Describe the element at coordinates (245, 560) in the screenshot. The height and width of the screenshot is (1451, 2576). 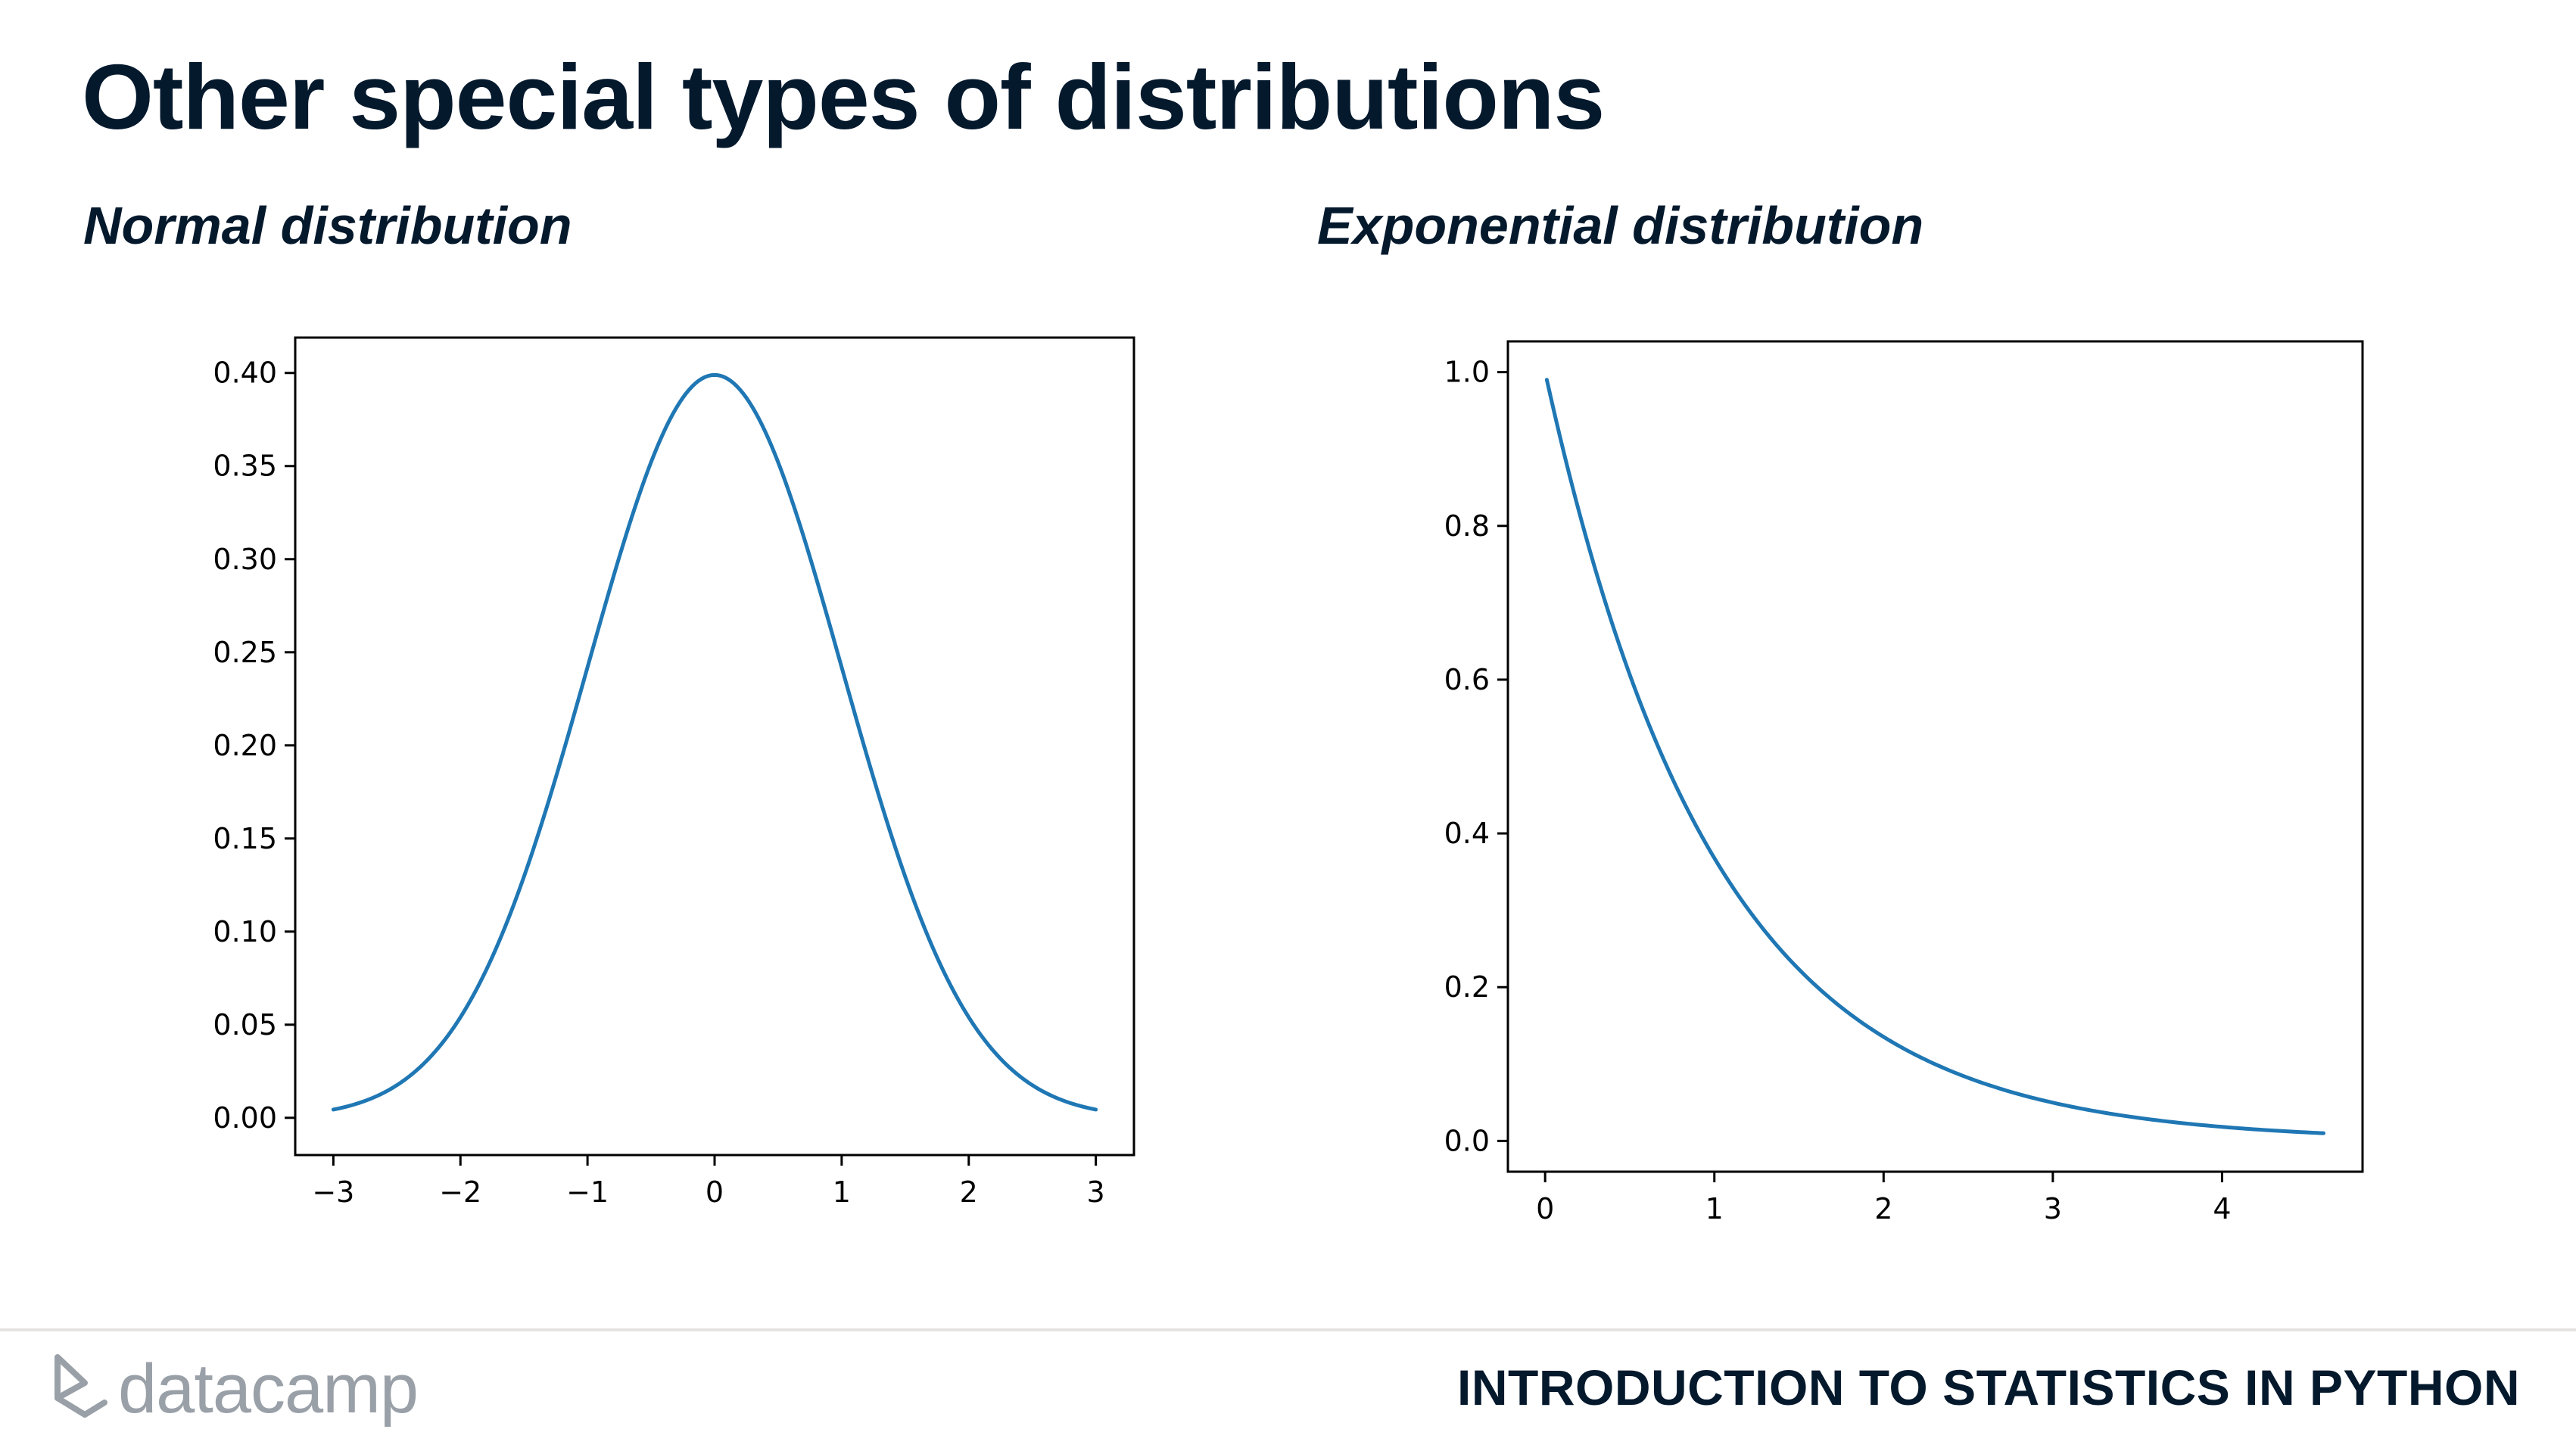
I see `chart0-y-tick-label: 0.30` at that location.